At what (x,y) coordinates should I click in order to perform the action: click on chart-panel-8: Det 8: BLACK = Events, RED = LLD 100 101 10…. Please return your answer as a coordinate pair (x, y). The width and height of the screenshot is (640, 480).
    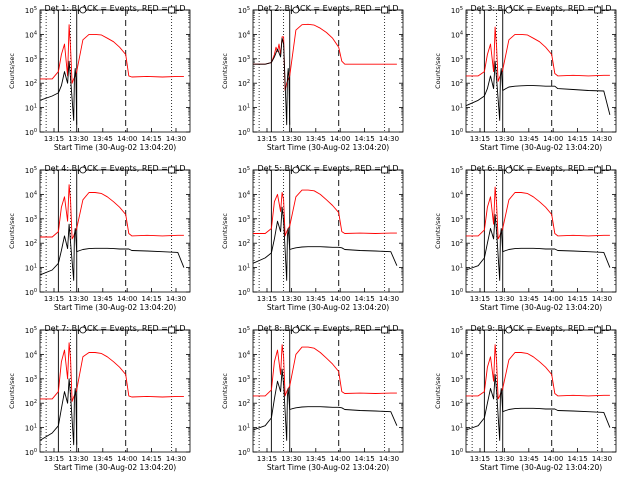
    Looking at the image, I should click on (312, 398).